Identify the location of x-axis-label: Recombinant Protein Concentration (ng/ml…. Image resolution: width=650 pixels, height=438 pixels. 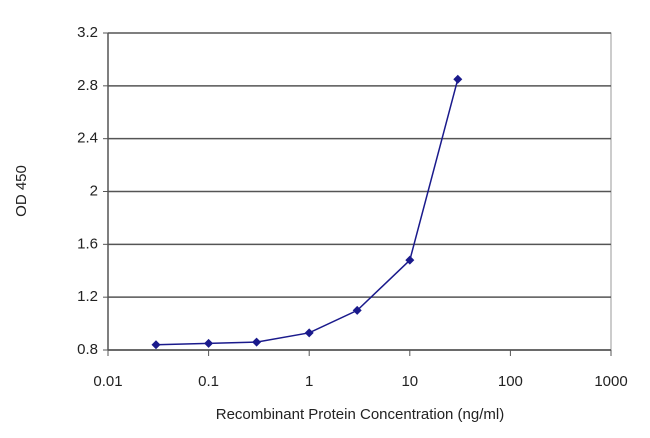
(360, 414).